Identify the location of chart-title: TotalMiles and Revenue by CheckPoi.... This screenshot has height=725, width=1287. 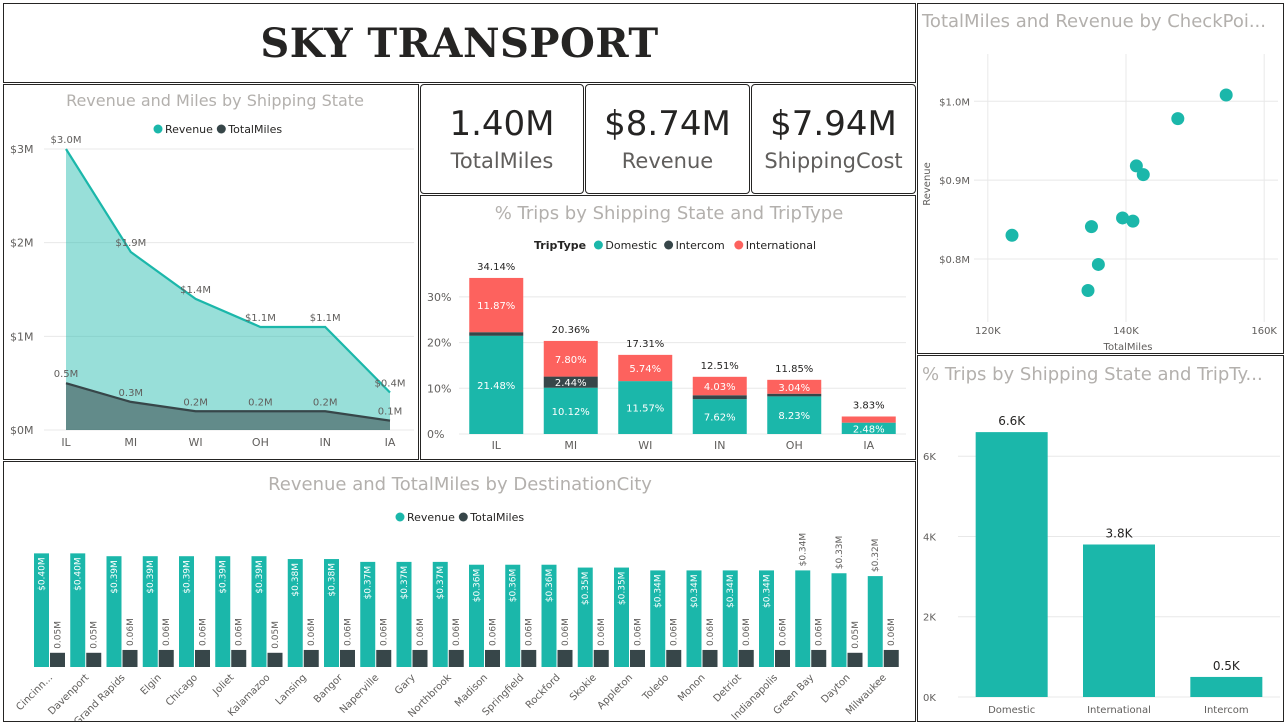
(1093, 21).